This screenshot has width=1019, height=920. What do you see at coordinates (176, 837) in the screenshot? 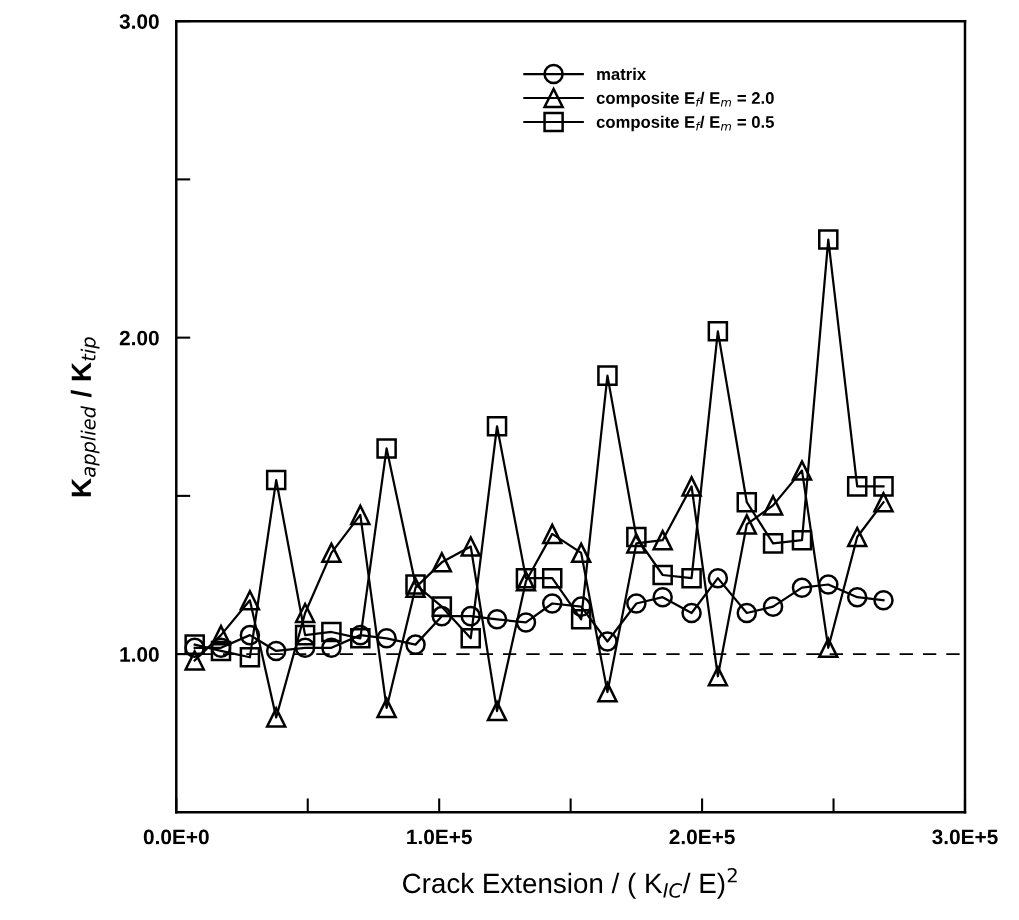
I see `x-tick-label: 0.0E+0` at bounding box center [176, 837].